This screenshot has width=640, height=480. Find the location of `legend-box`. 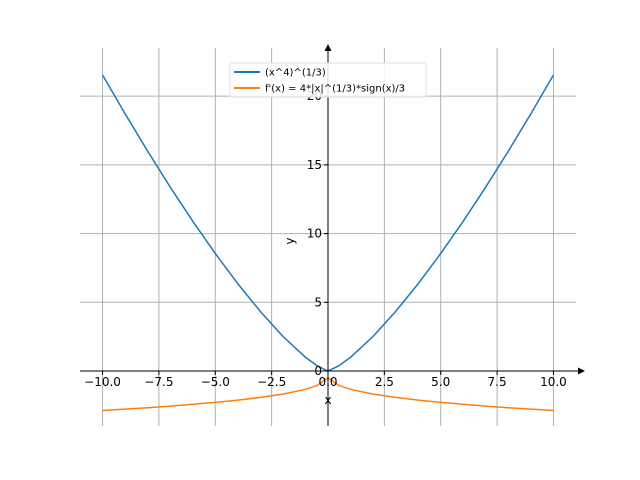

legend-box is located at coordinates (328, 80).